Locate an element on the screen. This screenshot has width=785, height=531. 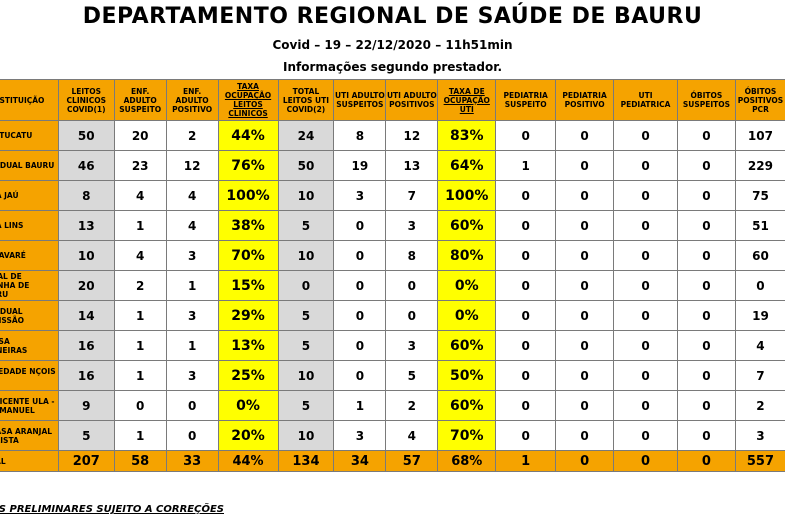
institution-name: CASA JAÚ is located at coordinates (29, 195).